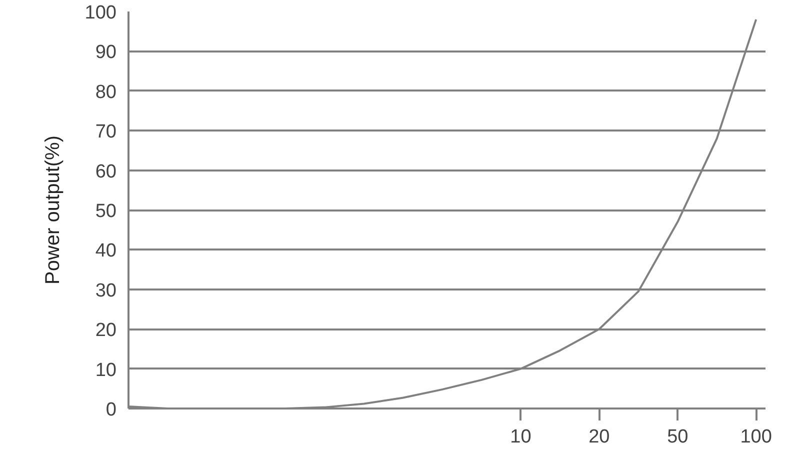 This screenshot has width=792, height=465. What do you see at coordinates (106, 331) in the screenshot?
I see `y-tick-label: 20` at bounding box center [106, 331].